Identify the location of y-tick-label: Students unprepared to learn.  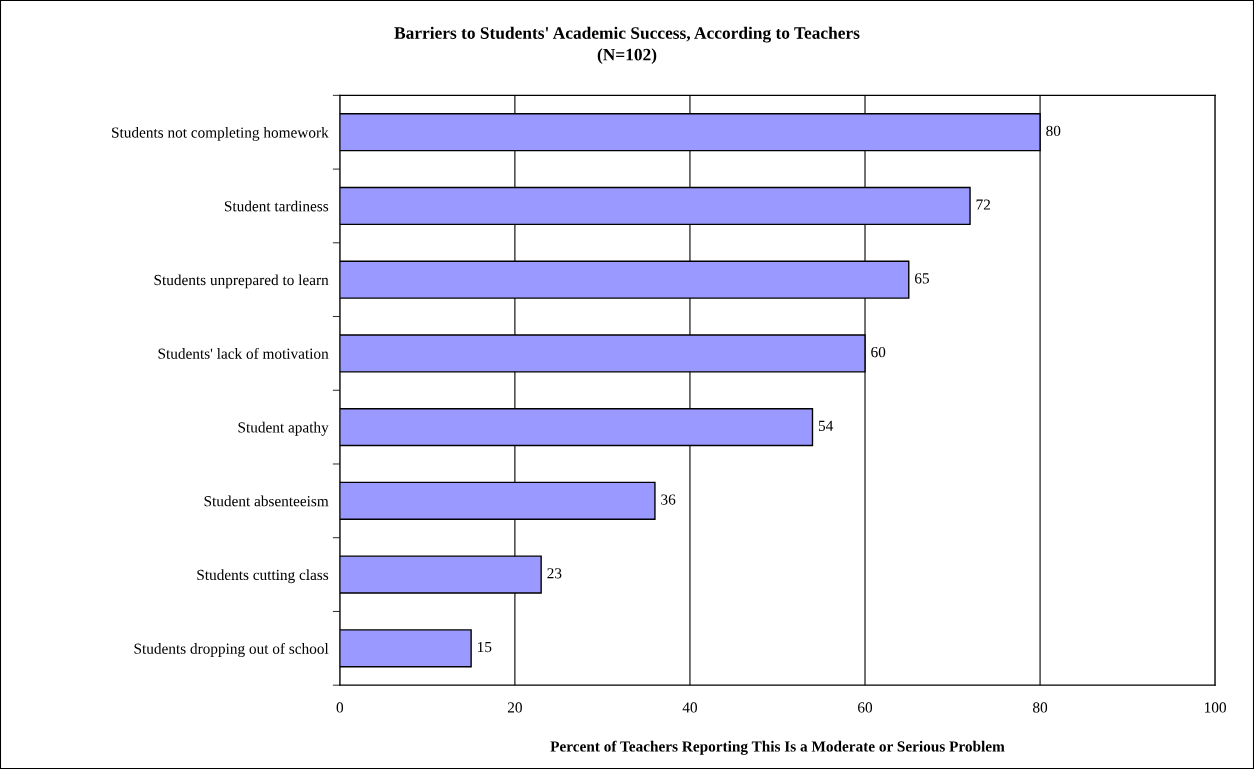
(241, 281).